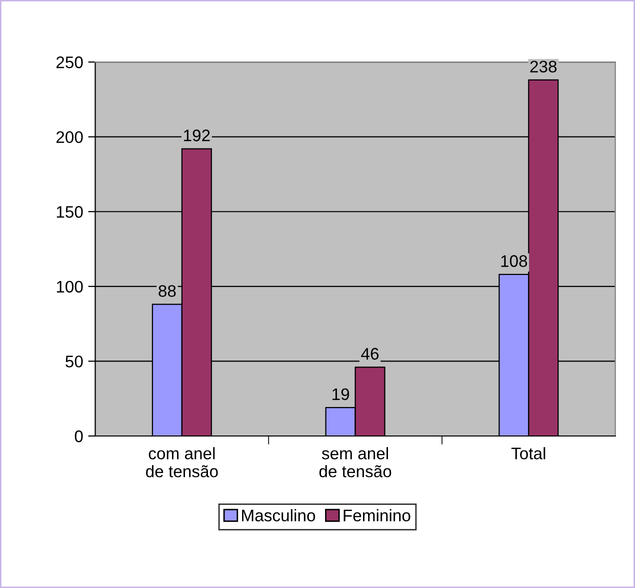  Describe the element at coordinates (197, 136) in the screenshot. I see `data-label: 192` at that location.